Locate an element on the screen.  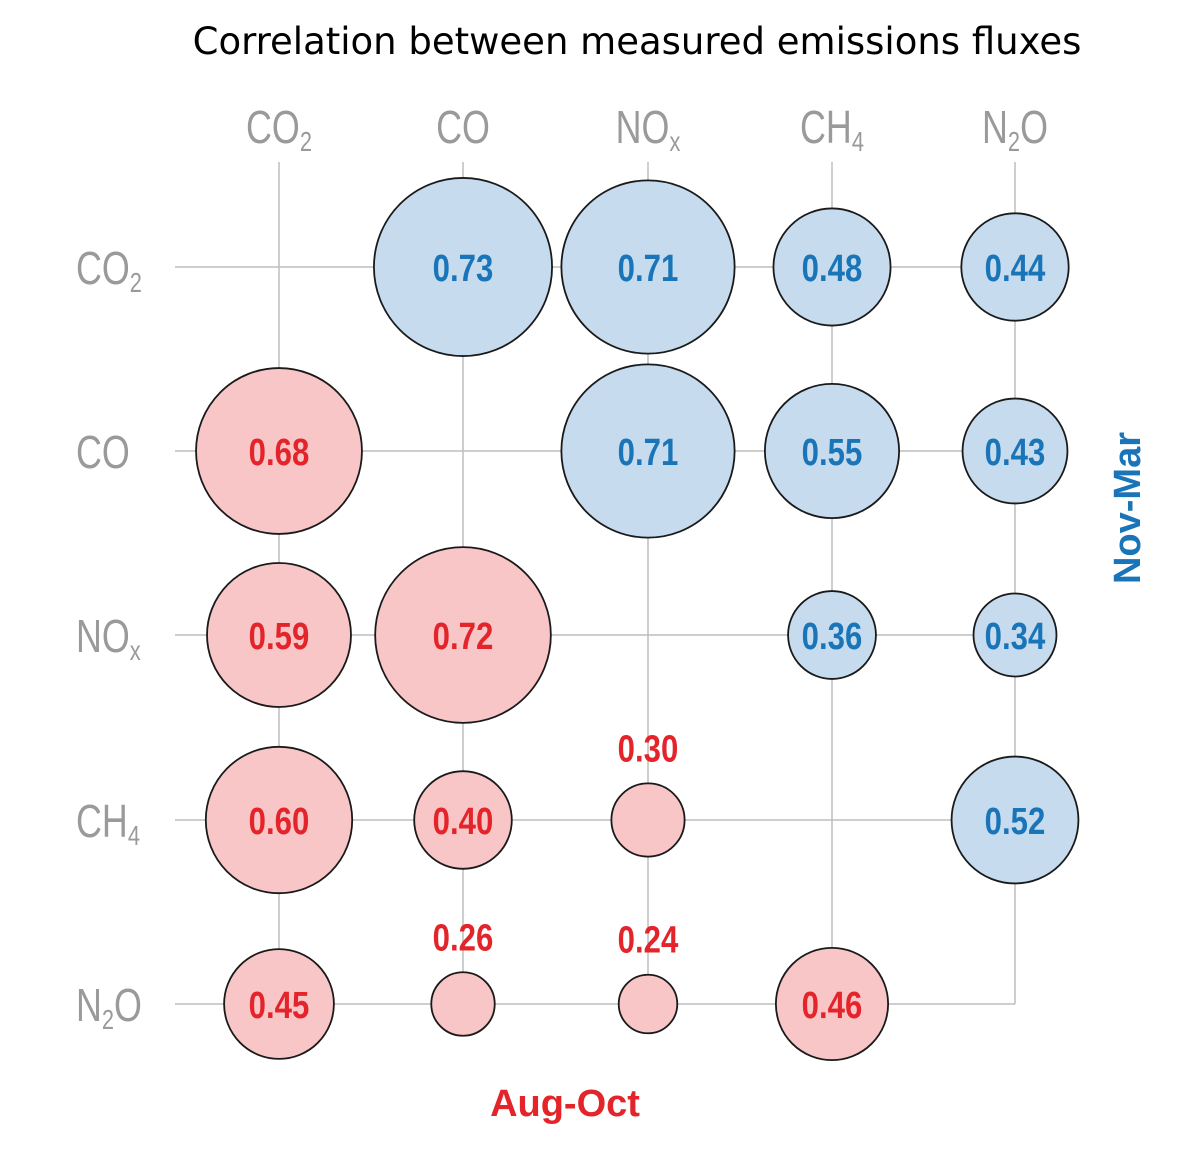
bubble-value-label: 0.26 is located at coordinates (463, 938).